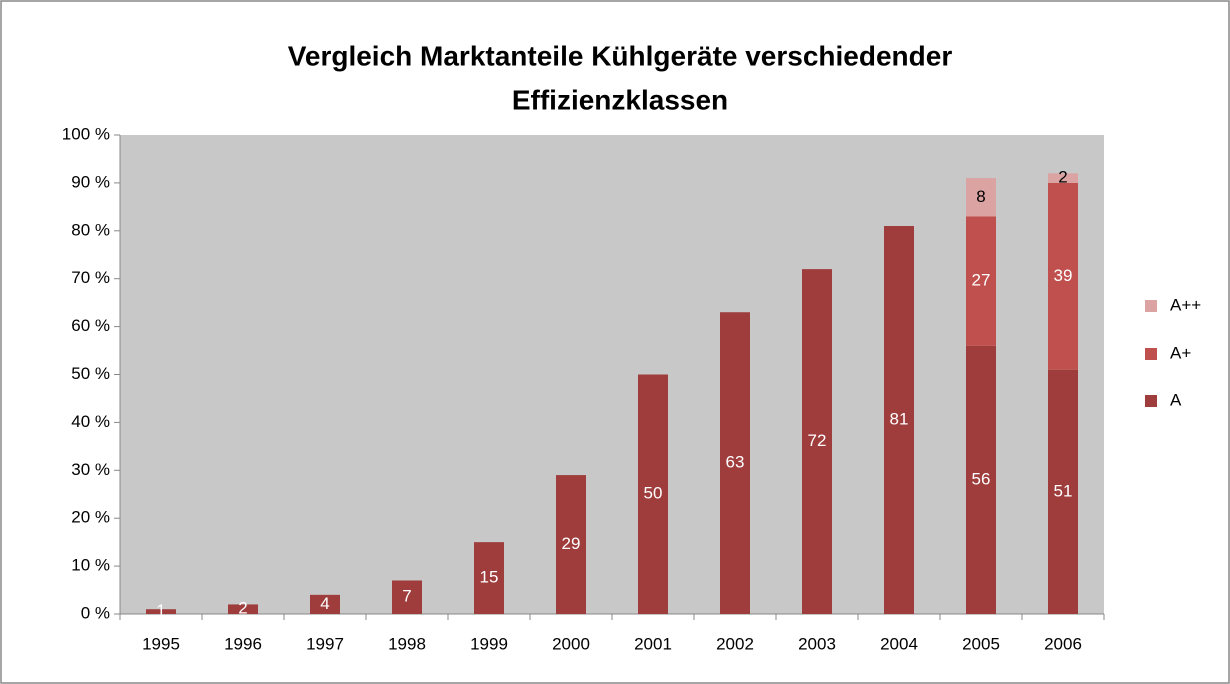 The width and height of the screenshot is (1230, 684). Describe the element at coordinates (653, 643) in the screenshot. I see `x-tick-label: 2001` at that location.